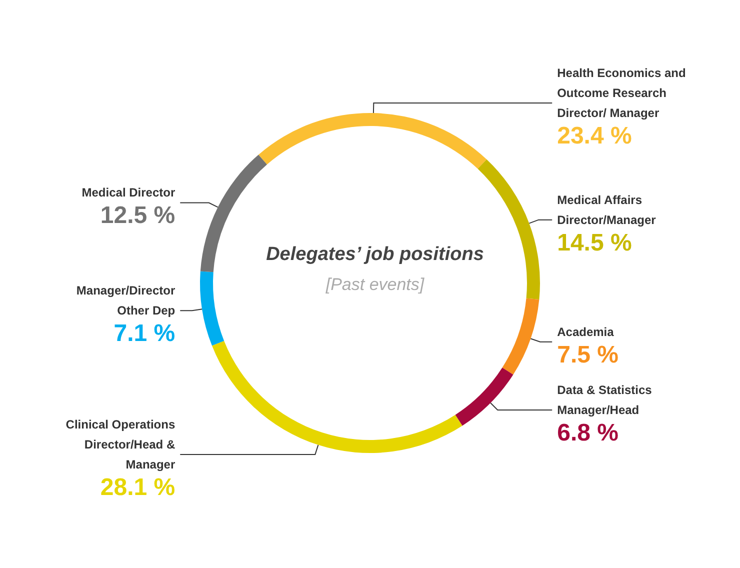  I want to click on slice-label: Medical Director, so click(129, 193).